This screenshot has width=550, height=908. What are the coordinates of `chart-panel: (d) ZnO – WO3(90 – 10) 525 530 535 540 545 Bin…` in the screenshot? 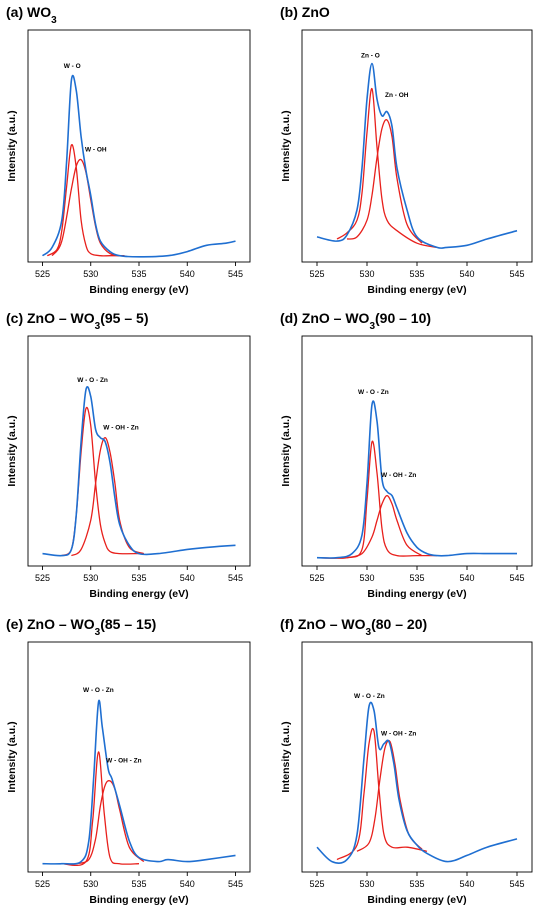 It's located at (406, 455).